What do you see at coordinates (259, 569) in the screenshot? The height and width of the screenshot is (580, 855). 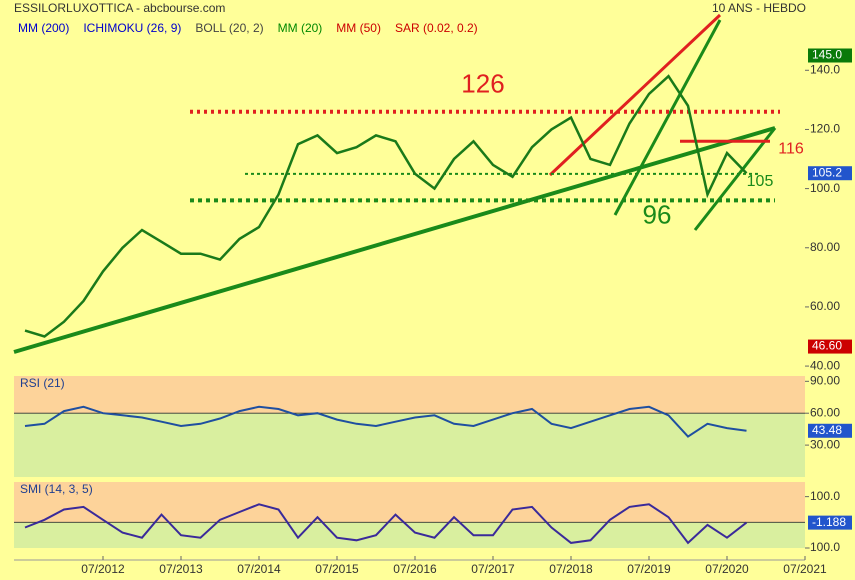 I see `x-tick-label: 07/2014` at bounding box center [259, 569].